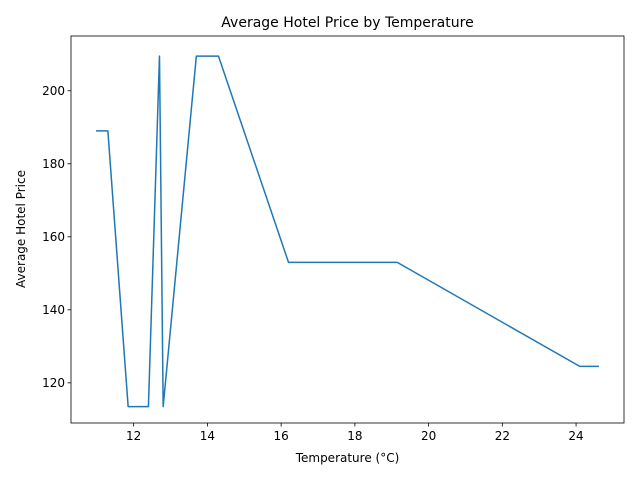  I want to click on y-tick-label: 180, so click(53, 164).